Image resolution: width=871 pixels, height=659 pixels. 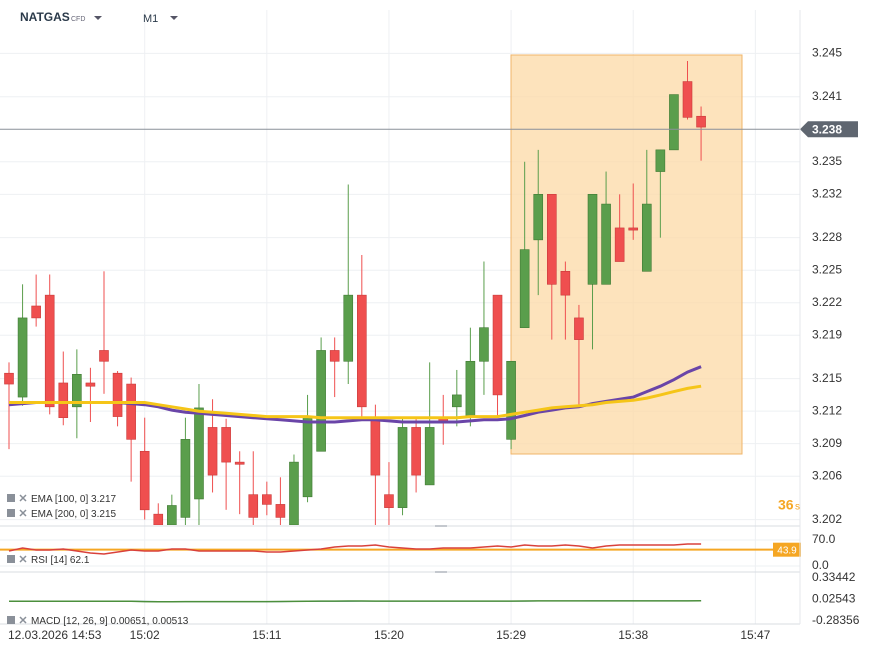 What do you see at coordinates (827, 475) in the screenshot?
I see `y-tick-label: 3.206` at bounding box center [827, 475].